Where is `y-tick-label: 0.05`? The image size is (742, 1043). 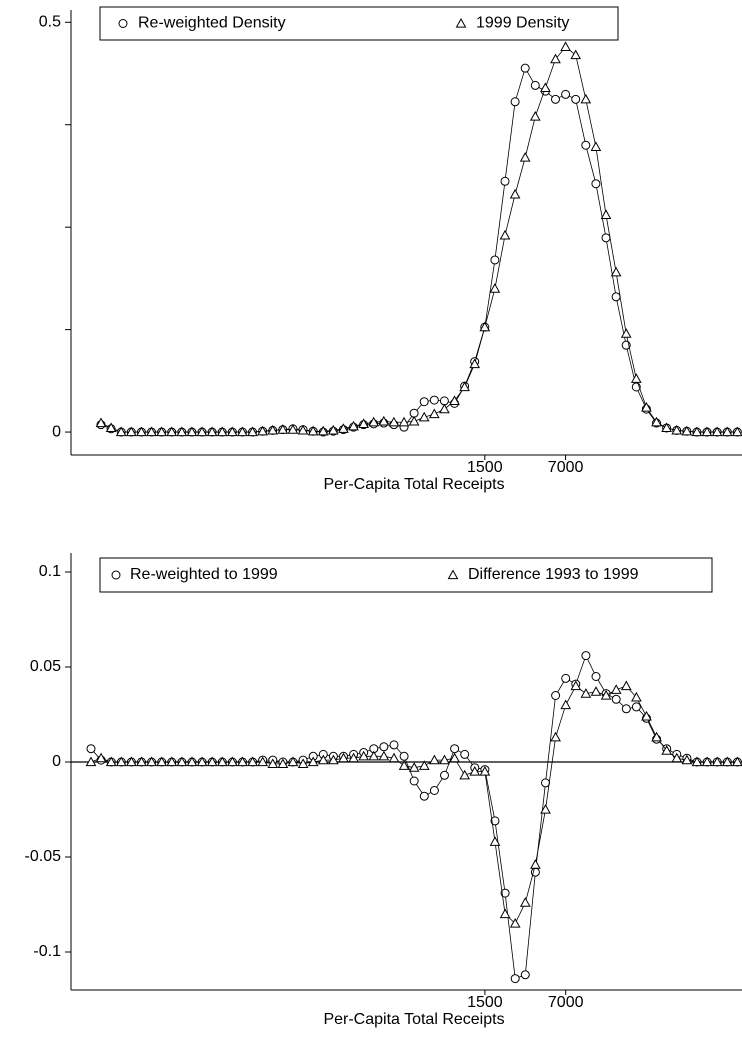 y-tick-label: 0.05 is located at coordinates (45, 666).